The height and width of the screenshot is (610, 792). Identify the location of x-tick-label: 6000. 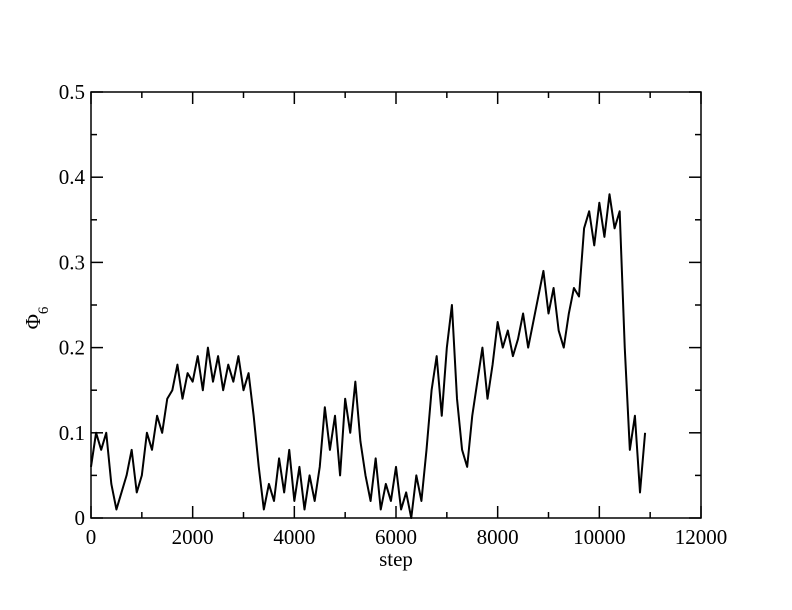
(396, 537).